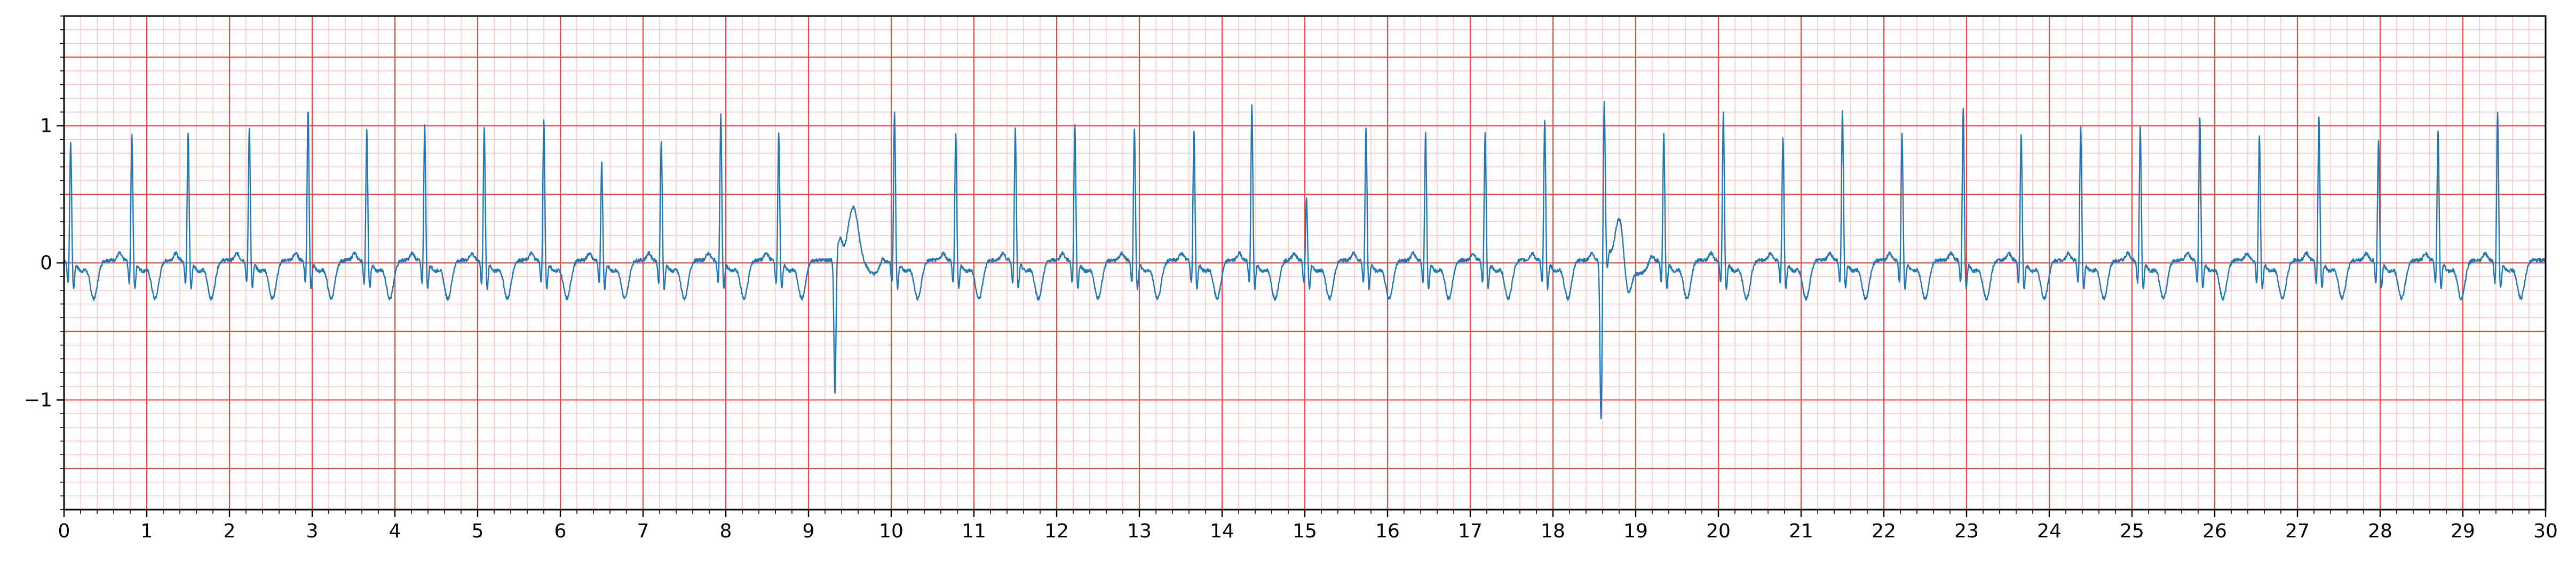 Image resolution: width=2576 pixels, height=563 pixels. What do you see at coordinates (2132, 531) in the screenshot?
I see `x-tick-label: 25` at bounding box center [2132, 531].